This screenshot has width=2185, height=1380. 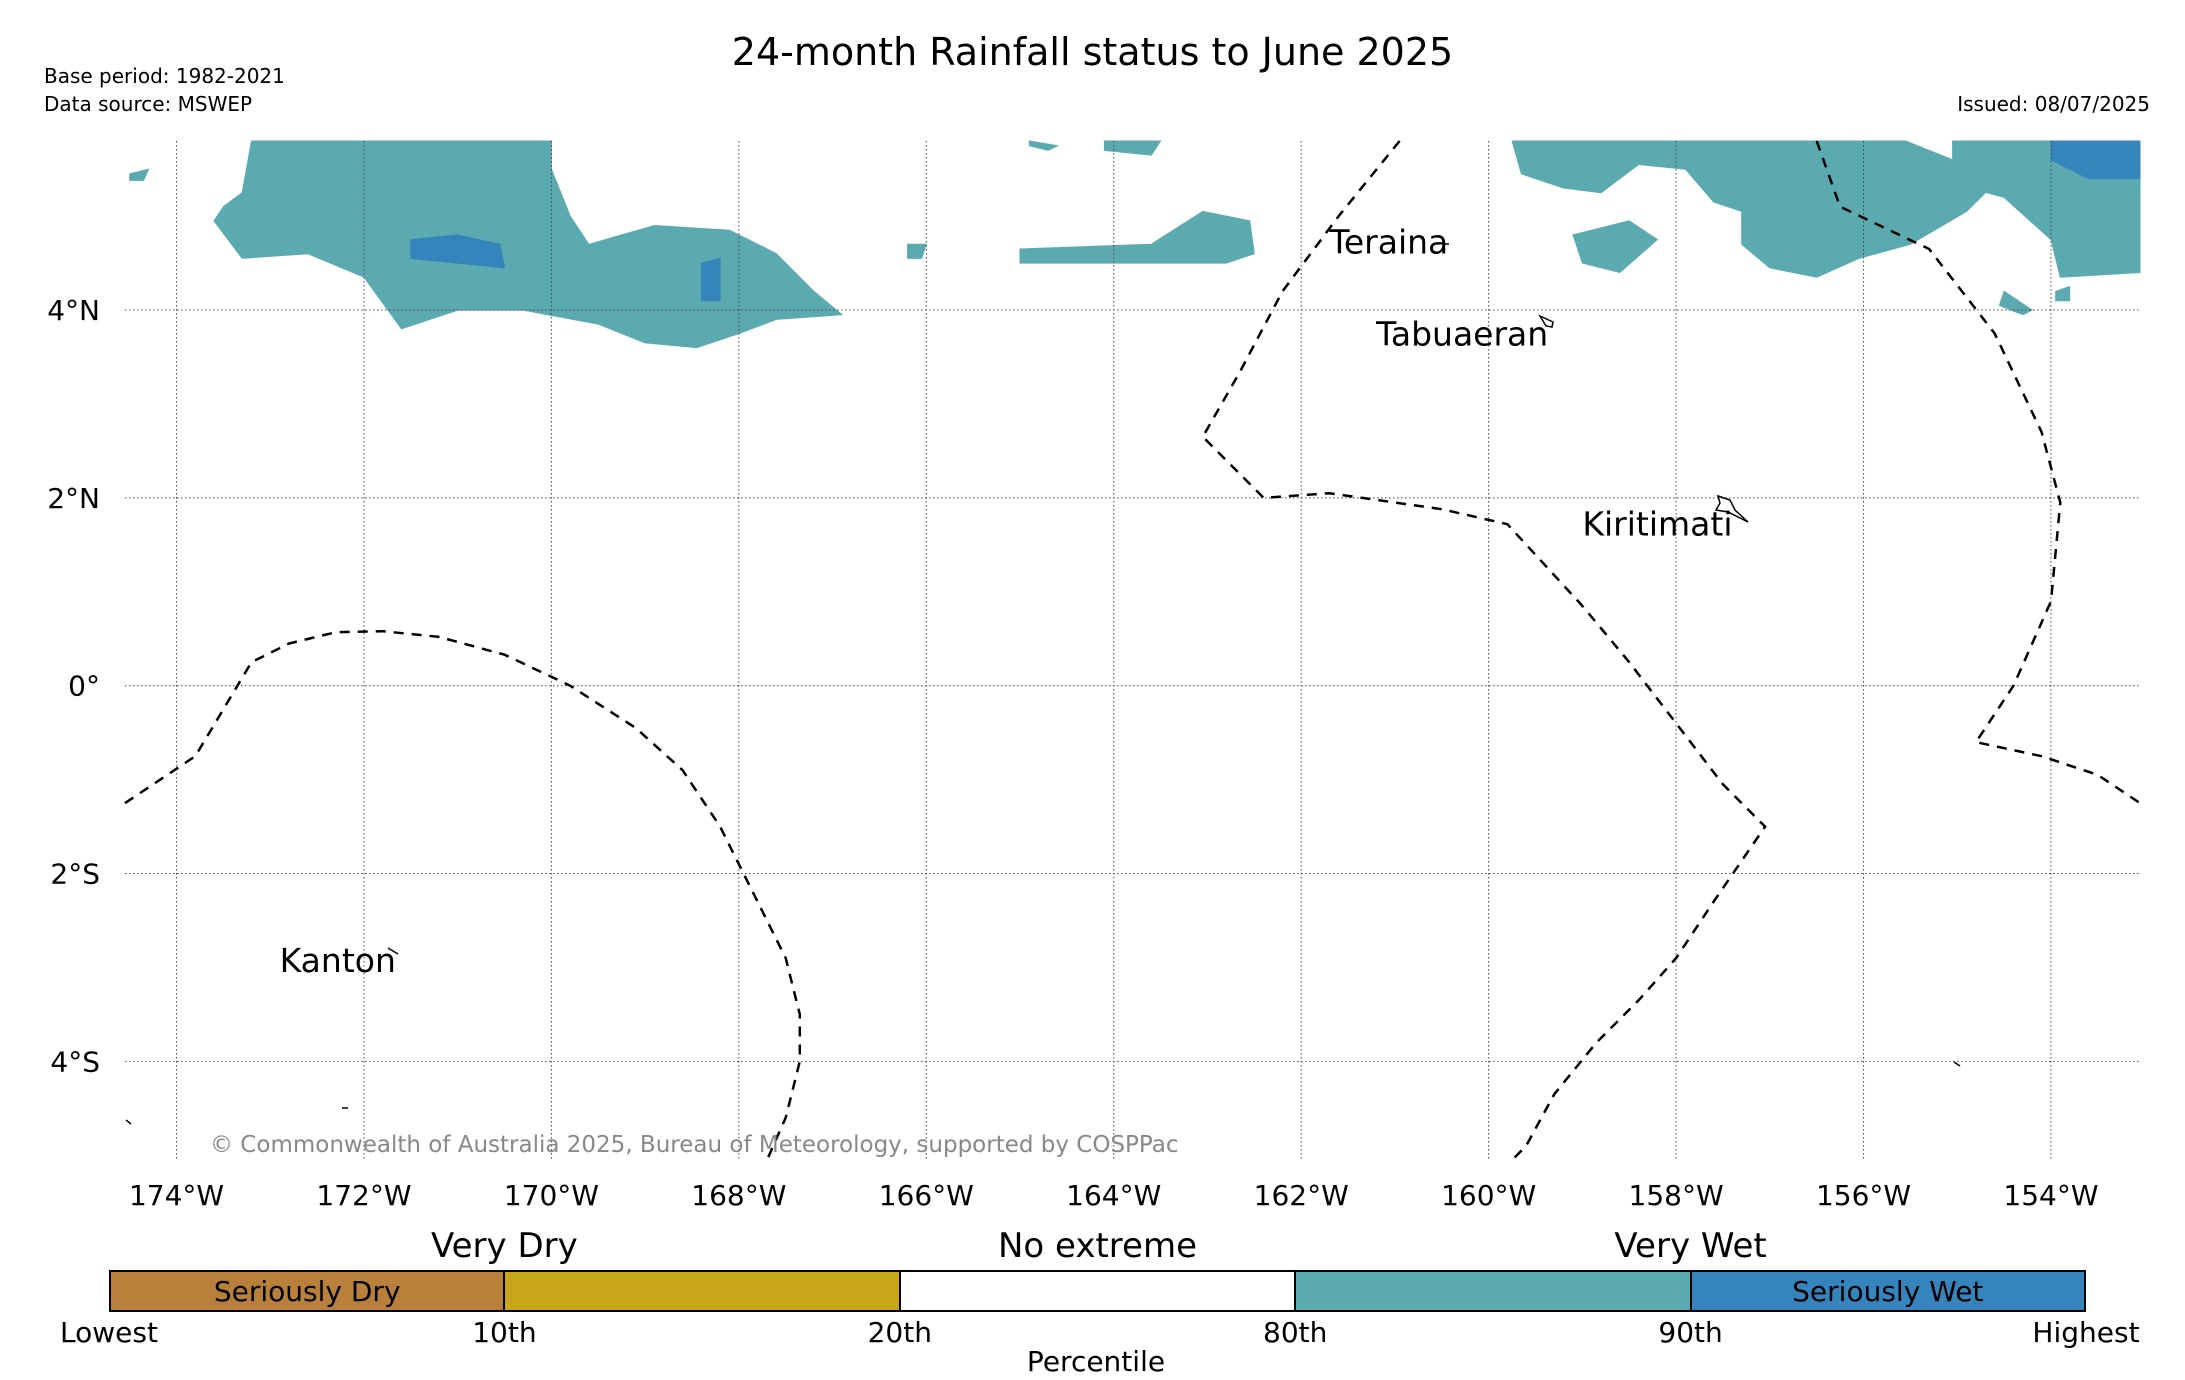 I want to click on colorbar-axis-label: Percentile, so click(x=1096, y=1361).